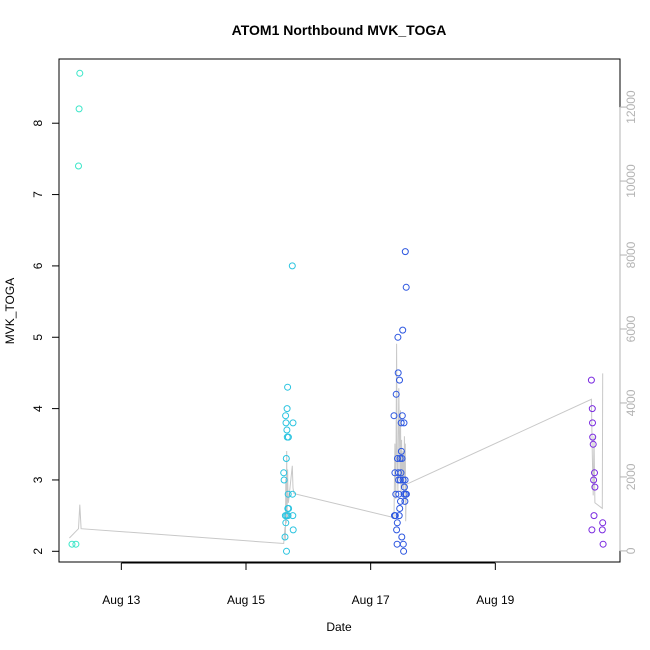 The width and height of the screenshot is (650, 650). What do you see at coordinates (38, 337) in the screenshot?
I see `y-tick-label: 5` at bounding box center [38, 337].